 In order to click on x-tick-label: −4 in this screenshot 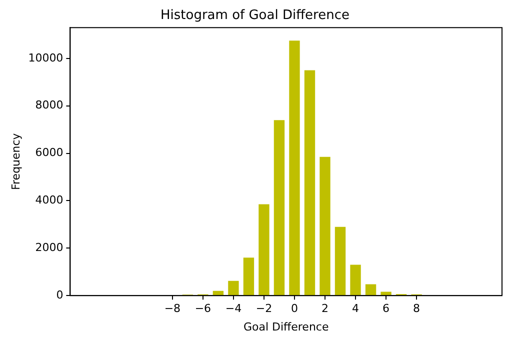, I will do `click(233, 309)`.